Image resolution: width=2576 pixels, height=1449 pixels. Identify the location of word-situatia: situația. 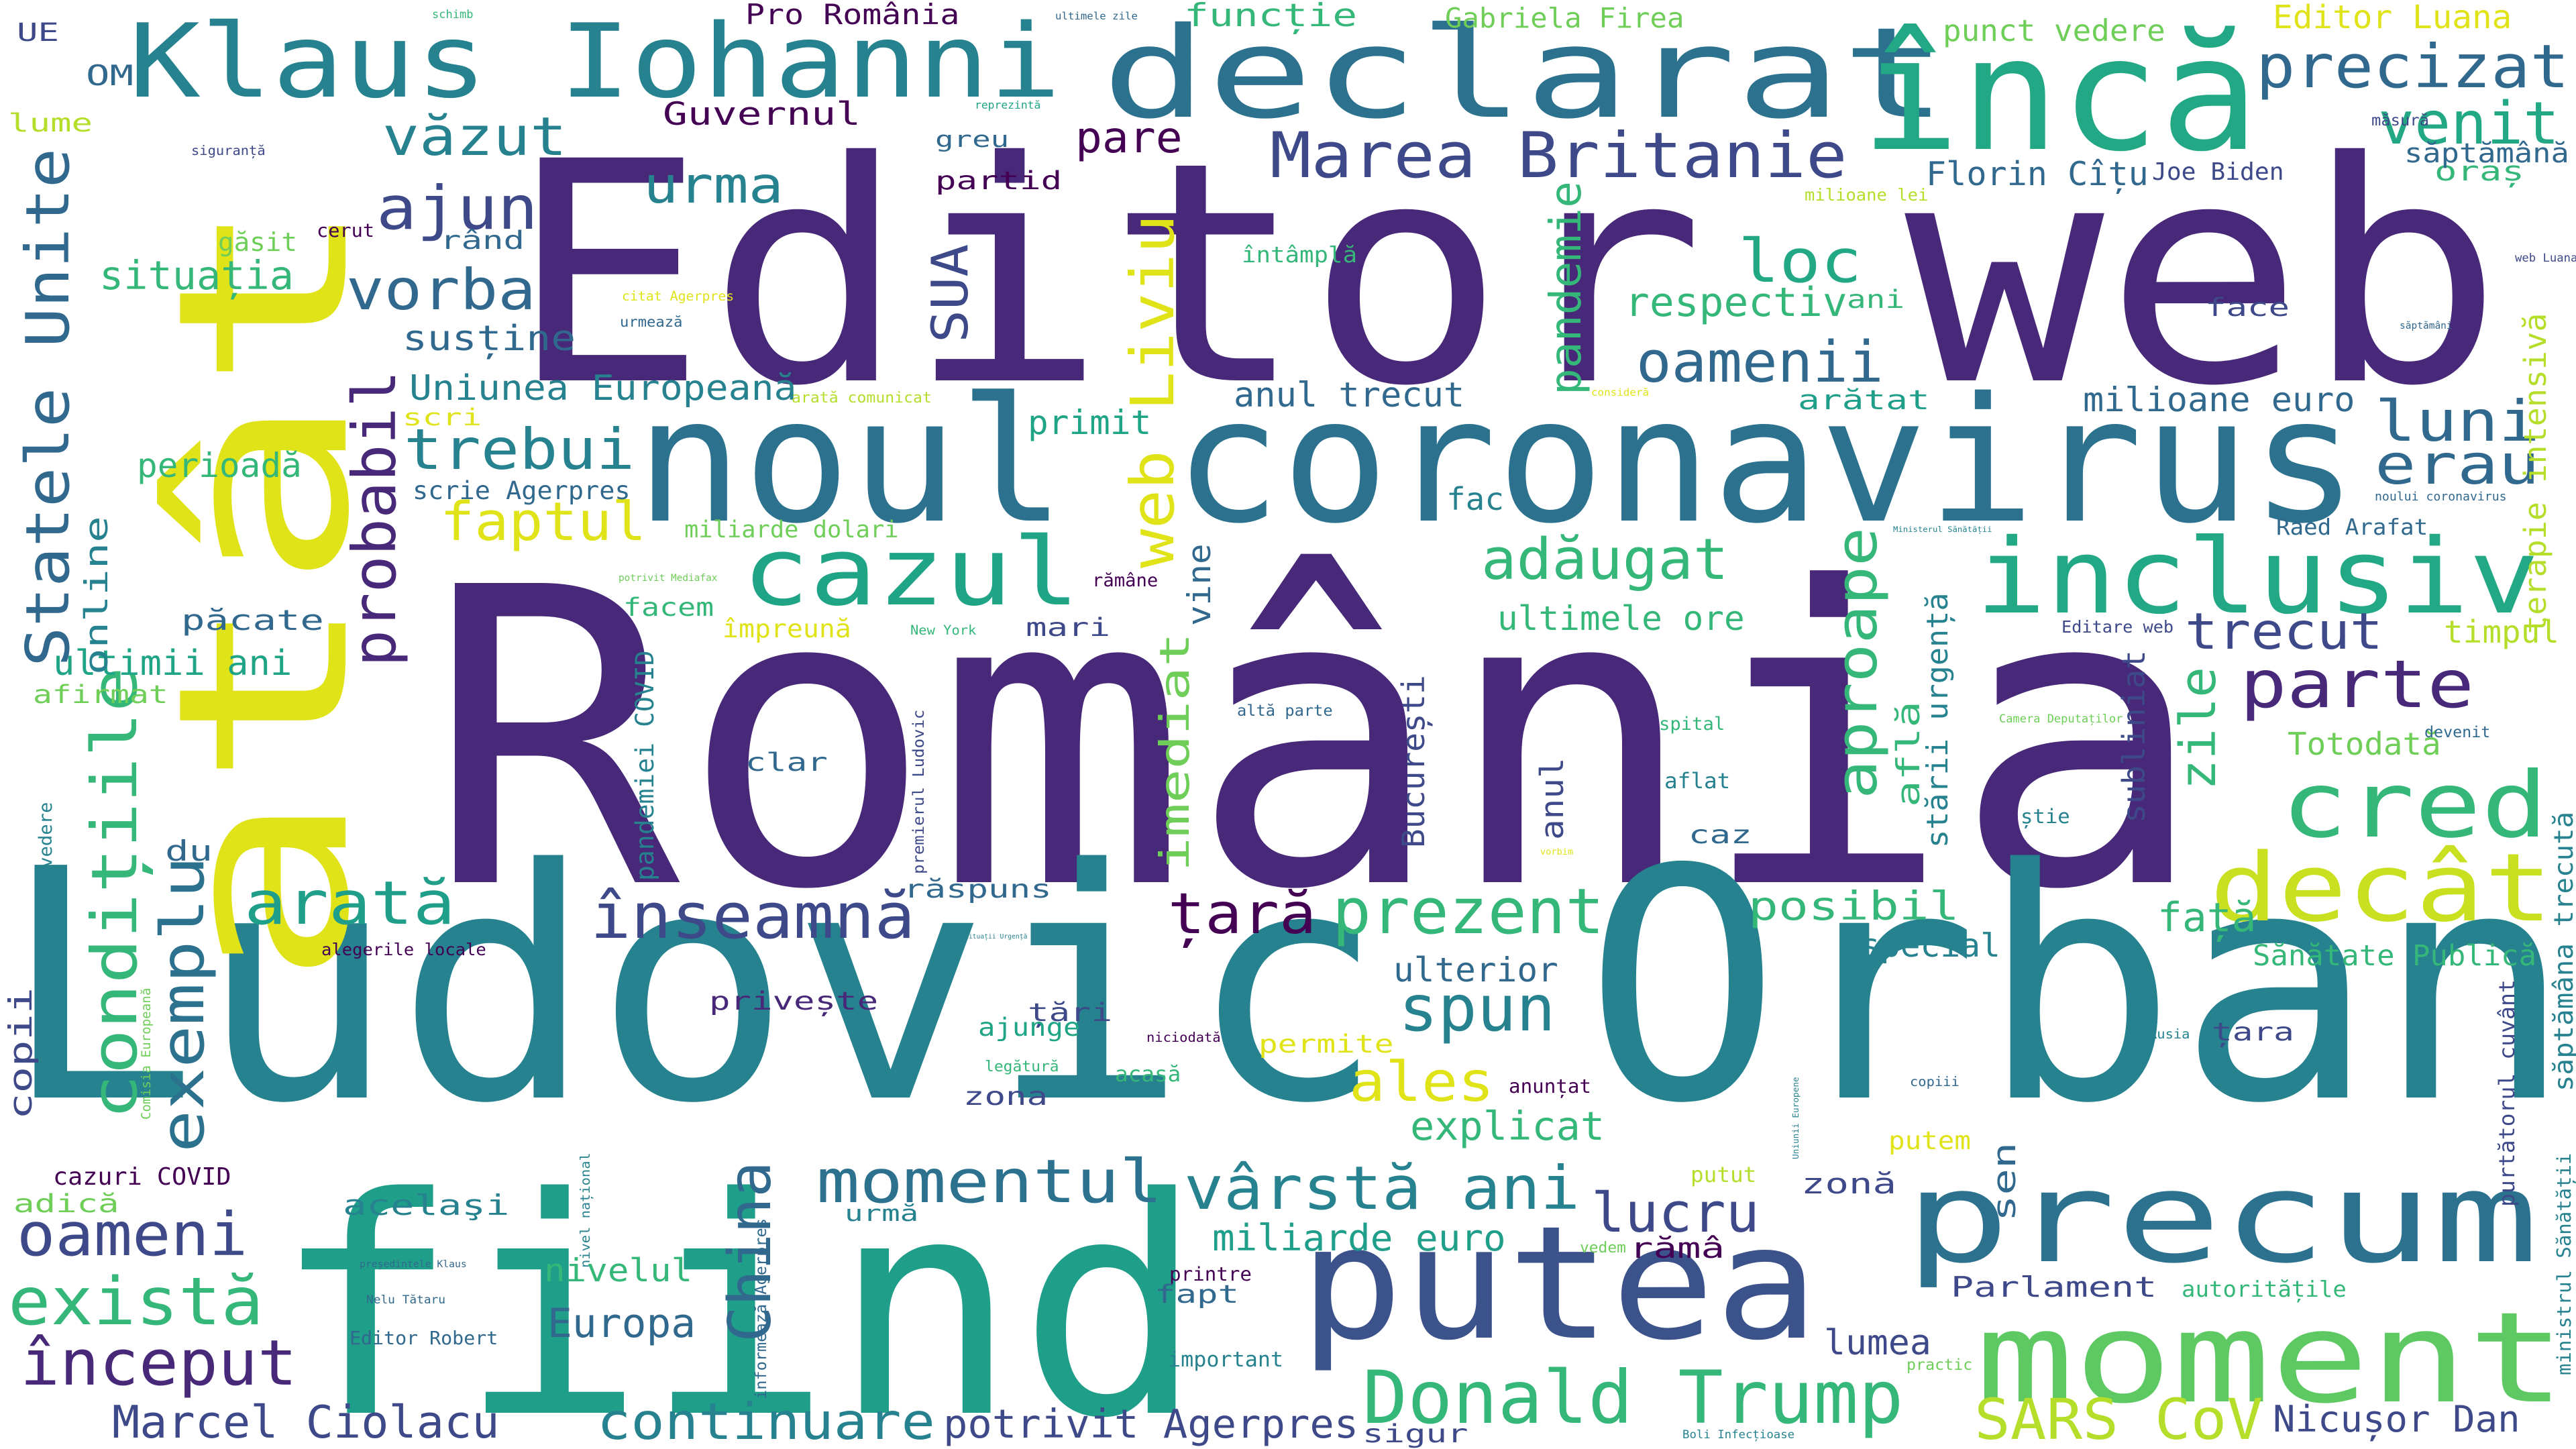
(196, 275).